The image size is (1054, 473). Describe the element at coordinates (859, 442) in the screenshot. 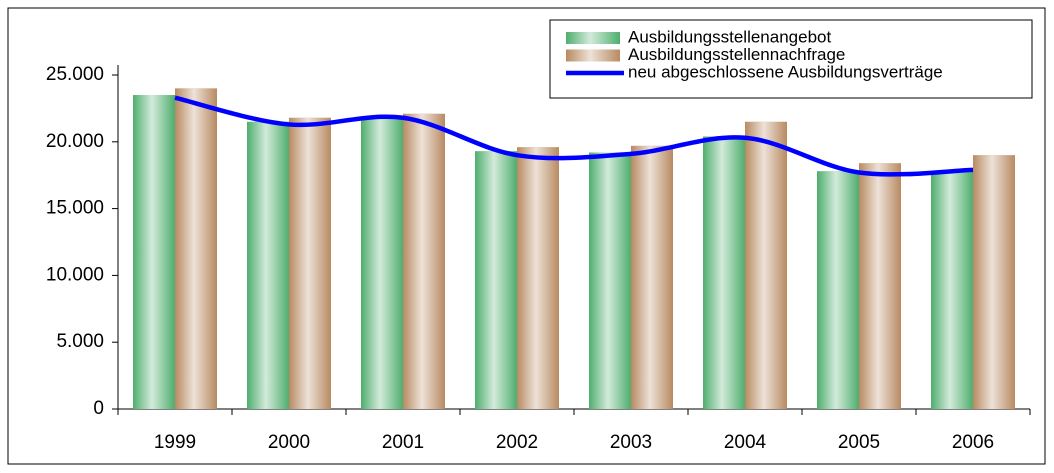

I see `x-tick-label: 2005` at that location.